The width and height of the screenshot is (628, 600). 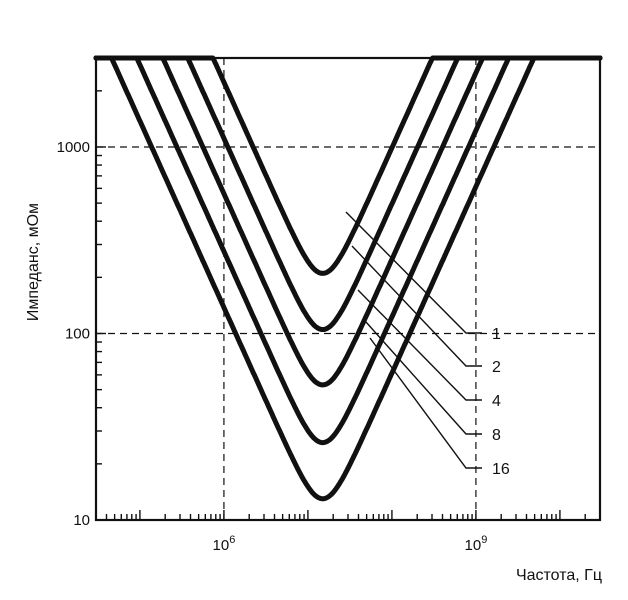 What do you see at coordinates (81, 520) in the screenshot?
I see `y-tick-label: 10` at bounding box center [81, 520].